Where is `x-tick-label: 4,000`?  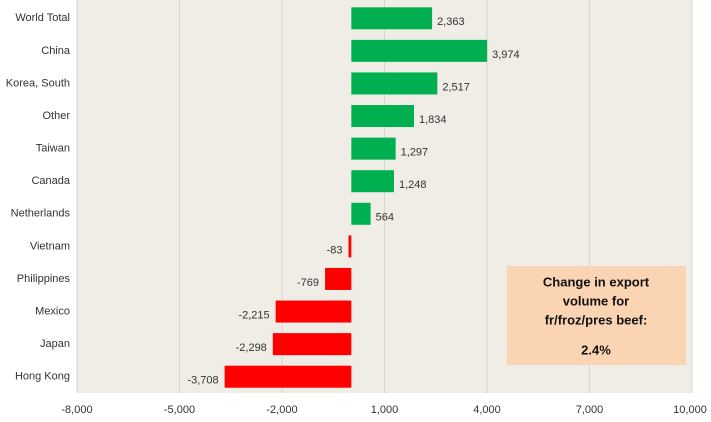
x-tick-label: 4,000 is located at coordinates (487, 410).